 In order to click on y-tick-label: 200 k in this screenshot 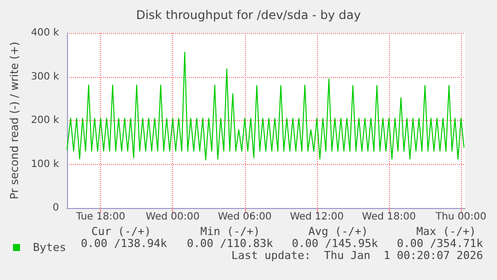, I will do `click(45, 120)`.